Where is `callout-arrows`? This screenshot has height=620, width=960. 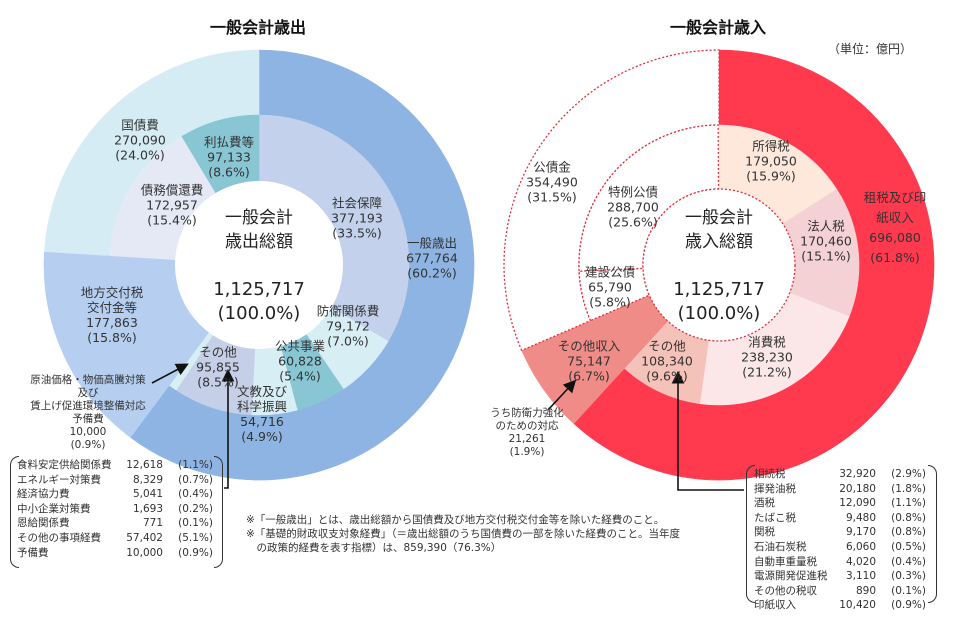
callout-arrows is located at coordinates (447, 427).